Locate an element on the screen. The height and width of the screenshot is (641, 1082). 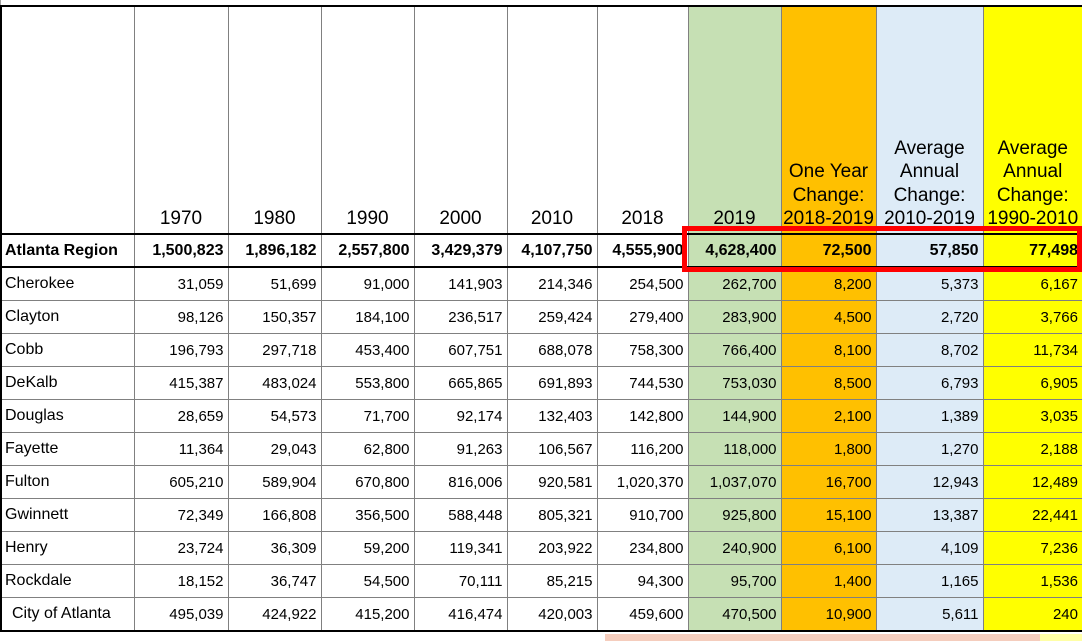
row-label: City of Atlanta is located at coordinates (67, 614).